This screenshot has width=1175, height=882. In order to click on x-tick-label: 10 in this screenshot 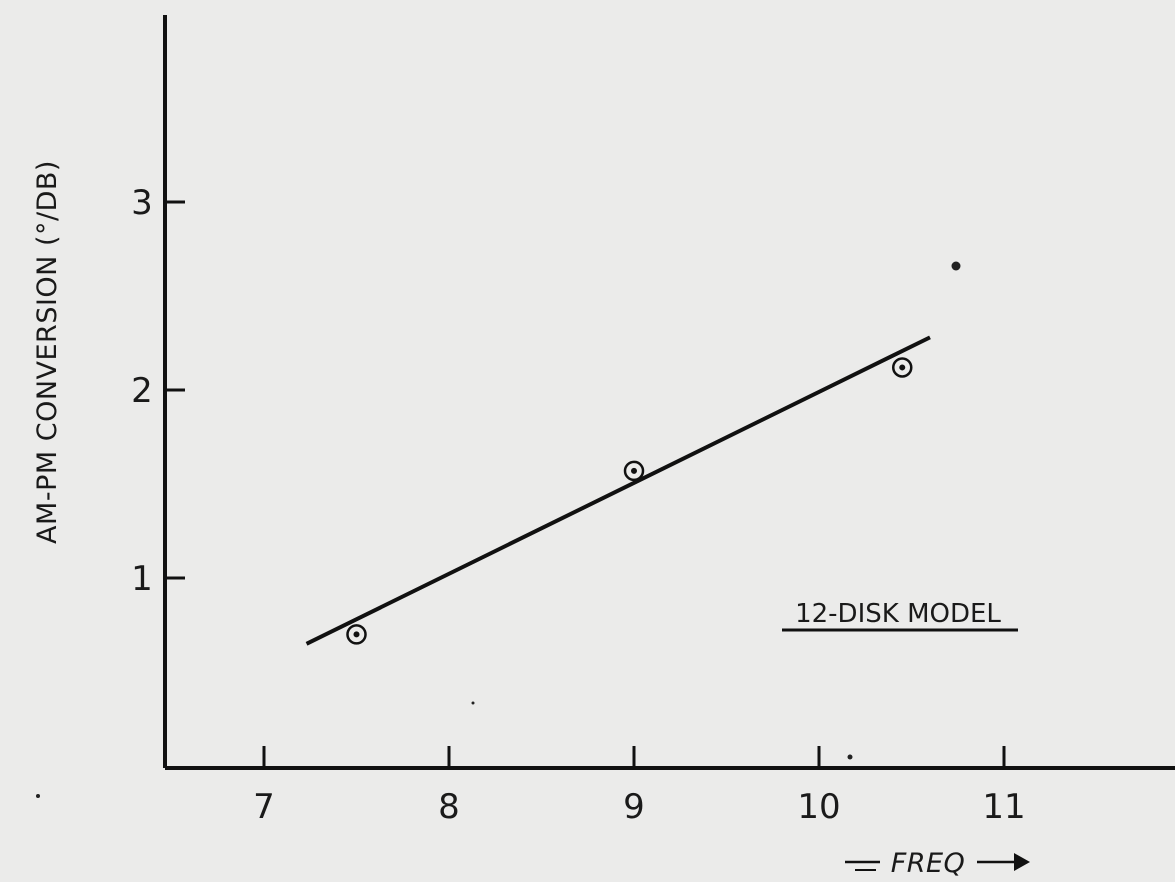, I will do `click(818, 807)`.